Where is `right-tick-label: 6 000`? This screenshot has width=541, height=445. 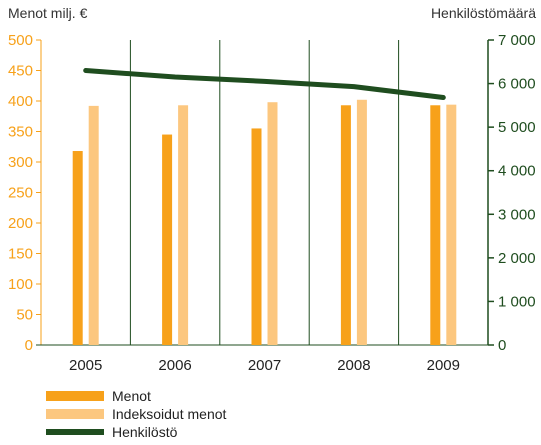
right-tick-label: 6 000 is located at coordinates (517, 84).